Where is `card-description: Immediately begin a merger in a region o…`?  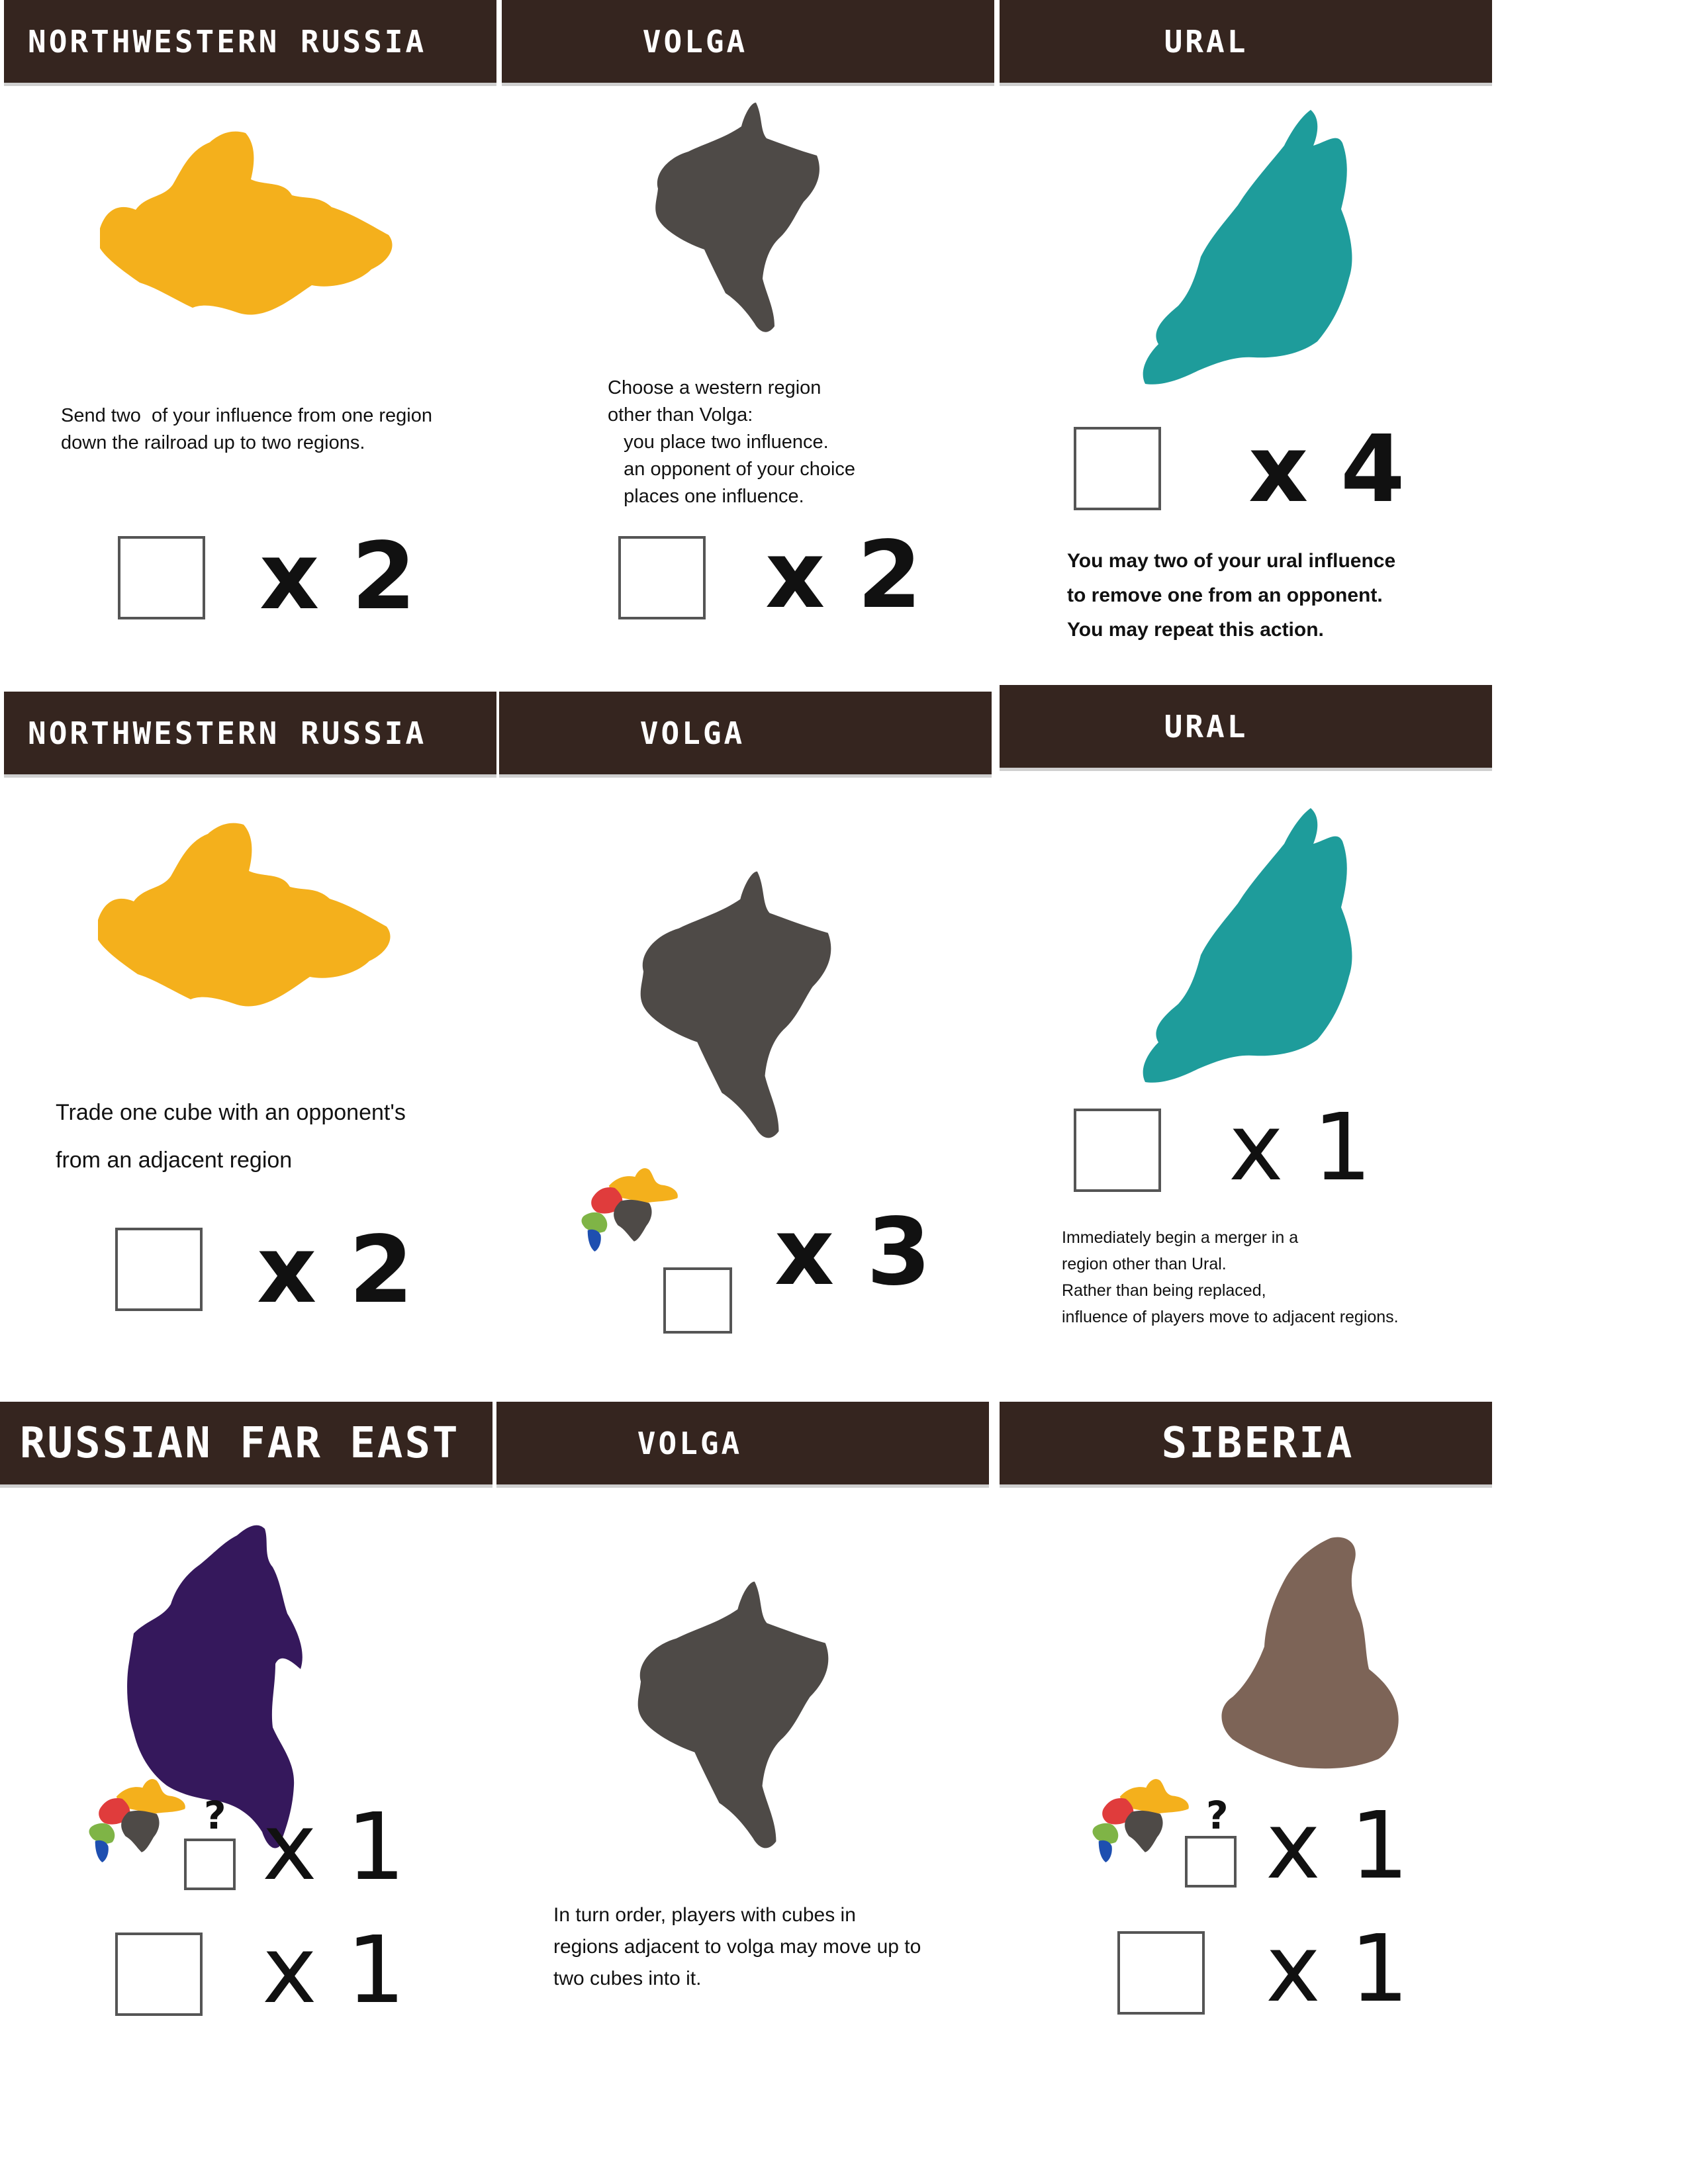
card-description: Immediately begin a merger in a region o… is located at coordinates (1230, 1277).